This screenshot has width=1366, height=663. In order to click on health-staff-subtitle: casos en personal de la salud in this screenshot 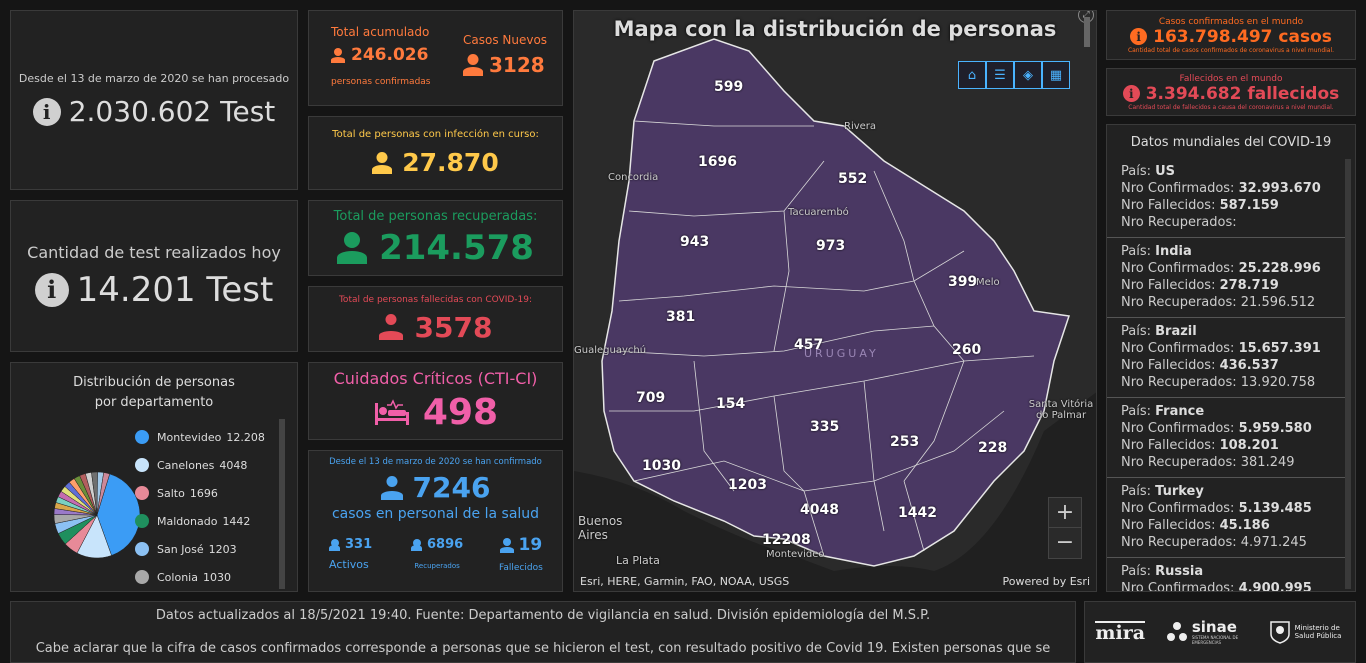, I will do `click(435, 514)`.